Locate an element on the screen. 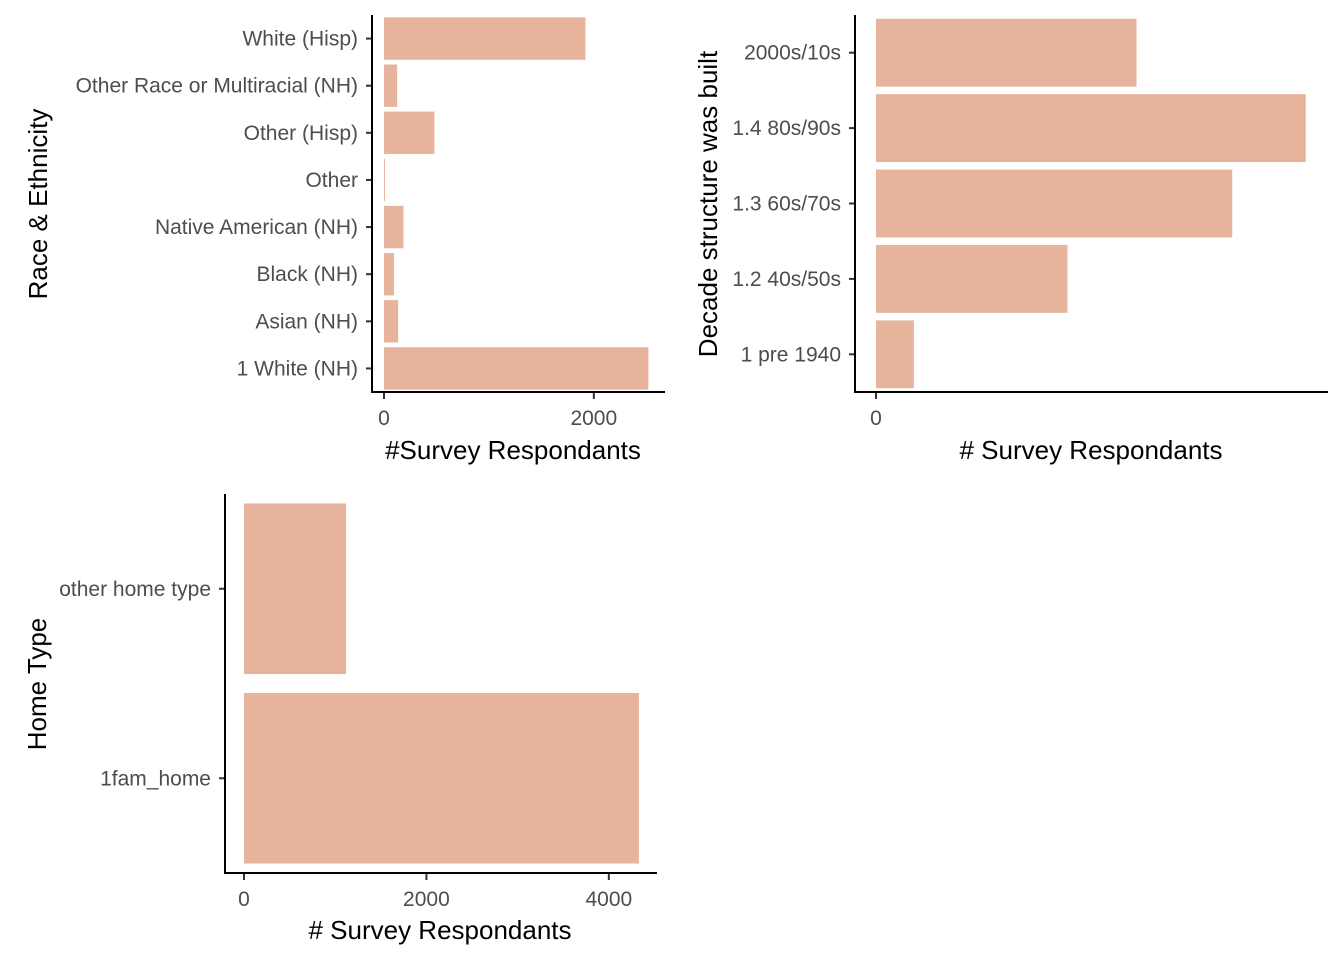 The width and height of the screenshot is (1344, 960). ytick-label-hometype-1: other home type is located at coordinates (135, 589).